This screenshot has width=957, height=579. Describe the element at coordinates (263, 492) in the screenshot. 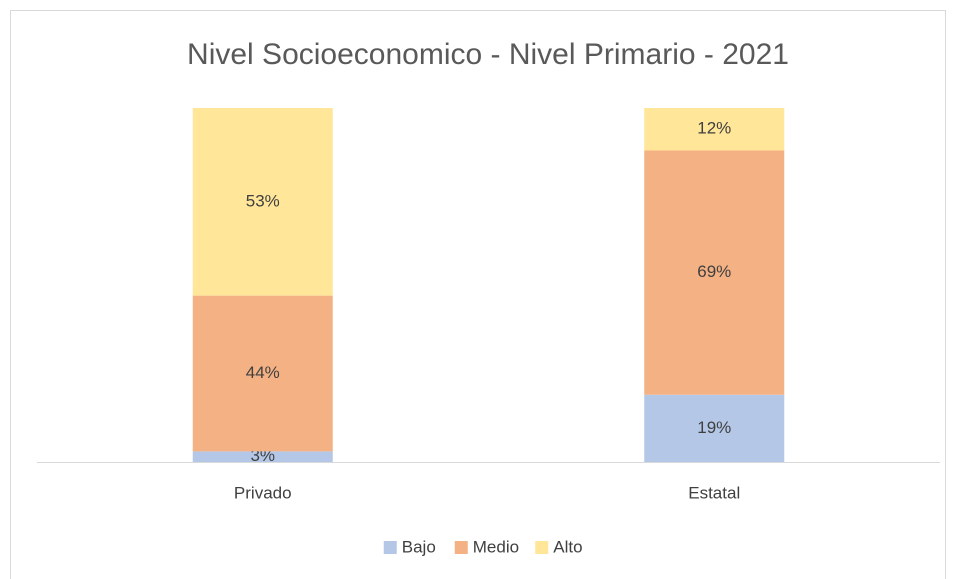

I see `x-tick-label: Privado` at that location.